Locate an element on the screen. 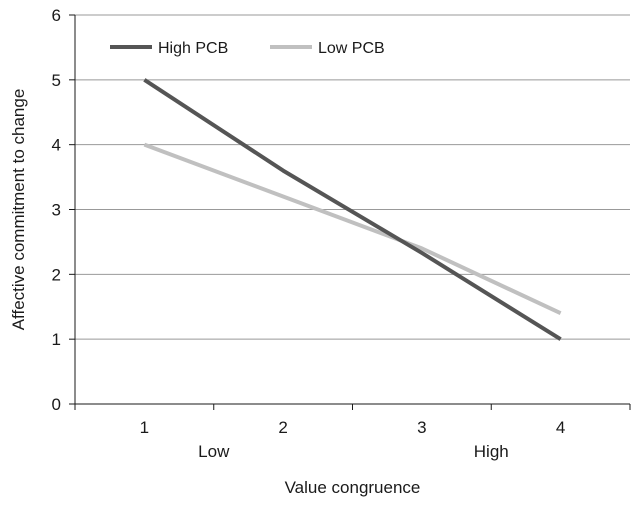  y-tick-label: 1 is located at coordinates (56, 339).